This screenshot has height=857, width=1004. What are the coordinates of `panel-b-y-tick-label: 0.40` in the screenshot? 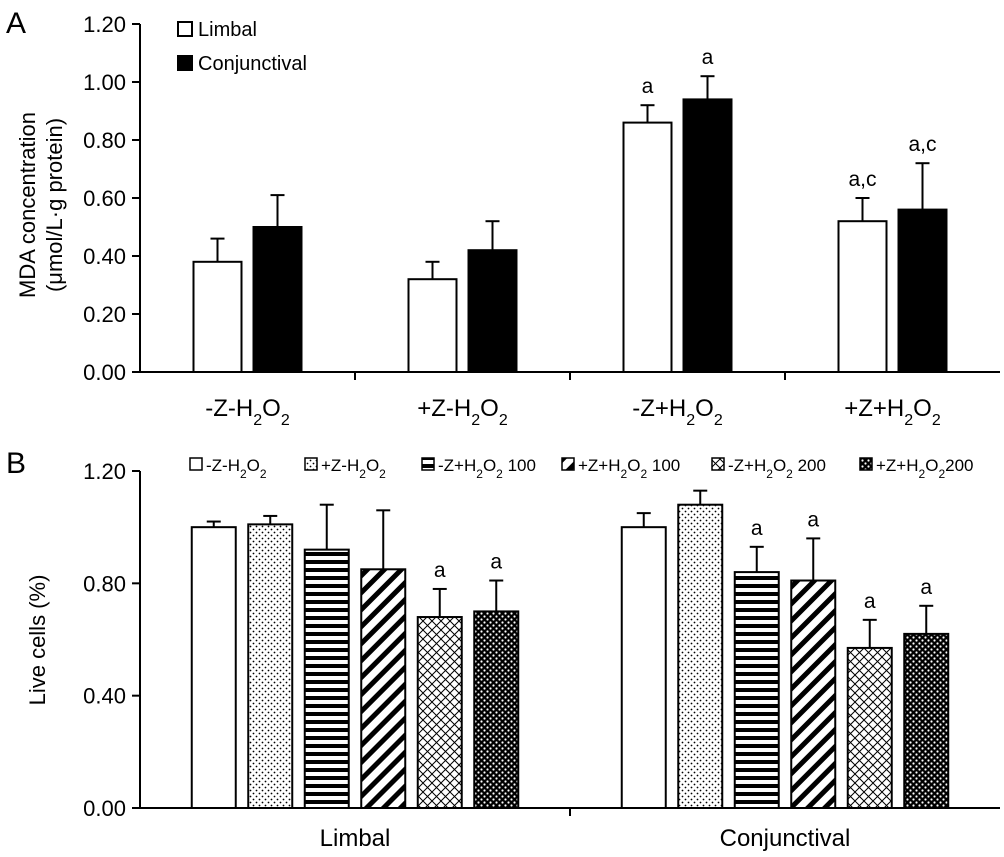 It's located at (104, 696).